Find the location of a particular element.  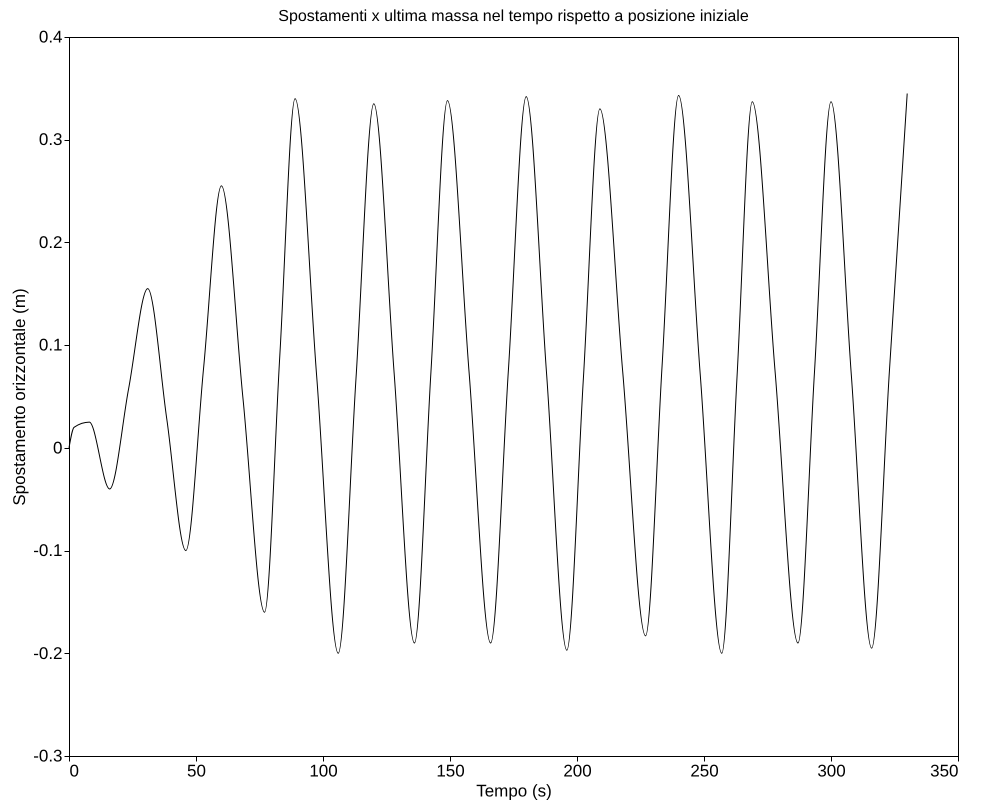

x-tick-label: 50 is located at coordinates (196, 771).